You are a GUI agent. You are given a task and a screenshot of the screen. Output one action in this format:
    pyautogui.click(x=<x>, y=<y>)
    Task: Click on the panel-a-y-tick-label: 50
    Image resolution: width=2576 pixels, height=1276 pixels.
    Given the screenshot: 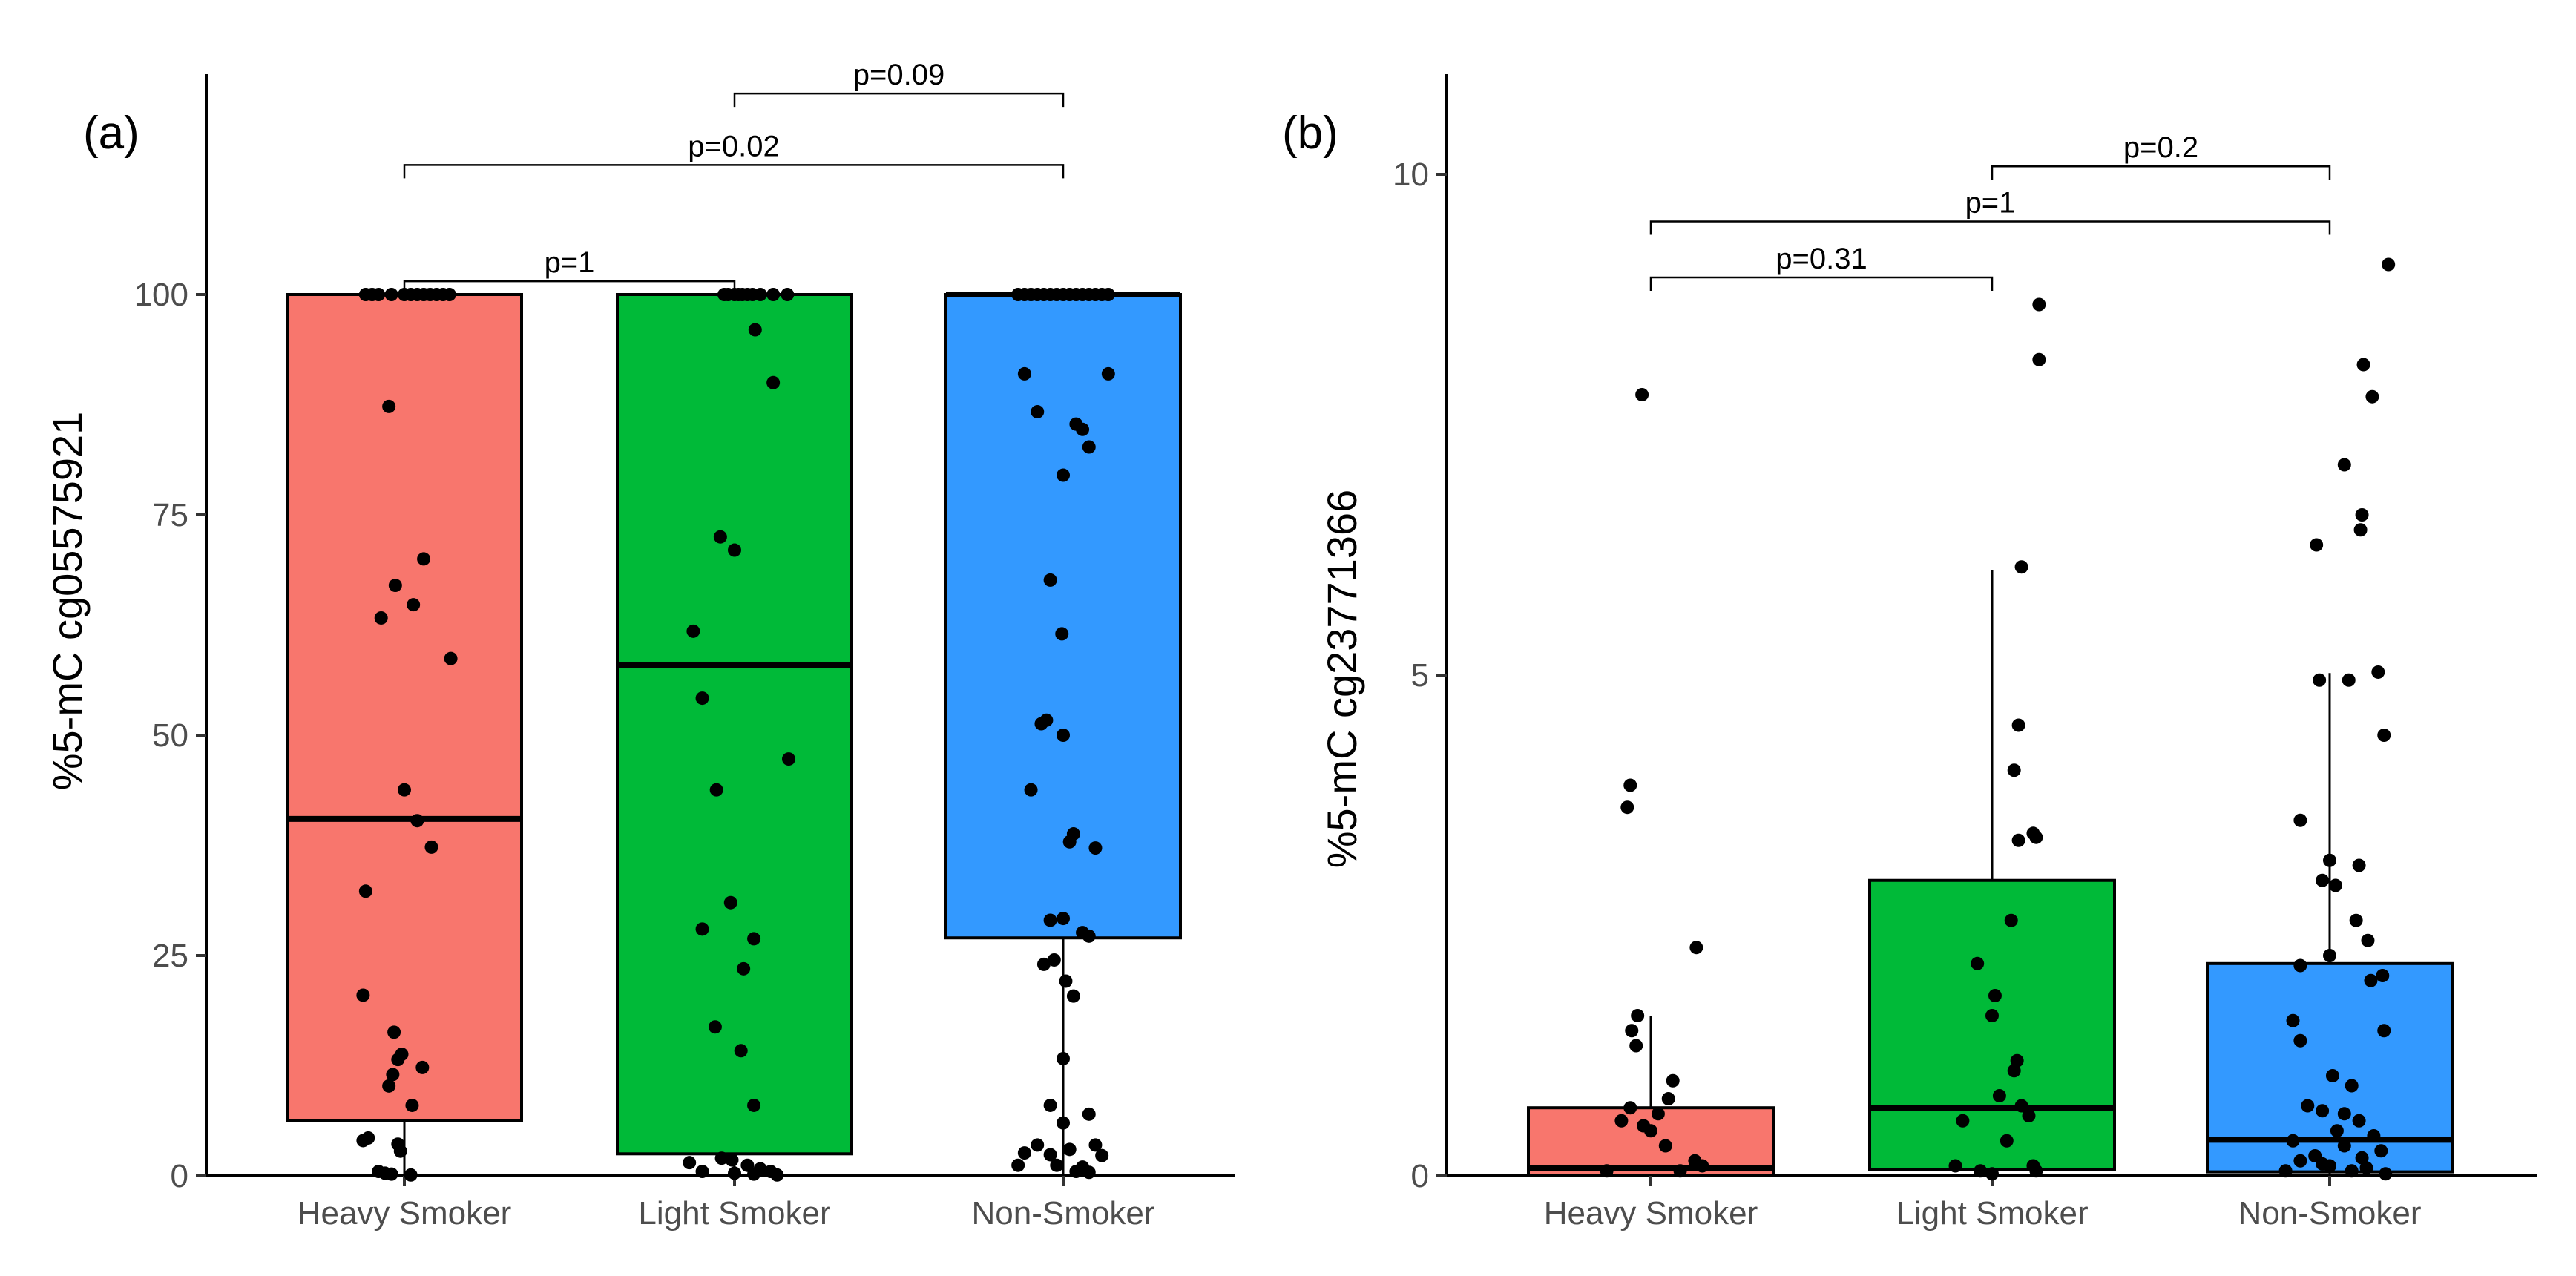 What is the action you would take?
    pyautogui.click(x=170, y=735)
    